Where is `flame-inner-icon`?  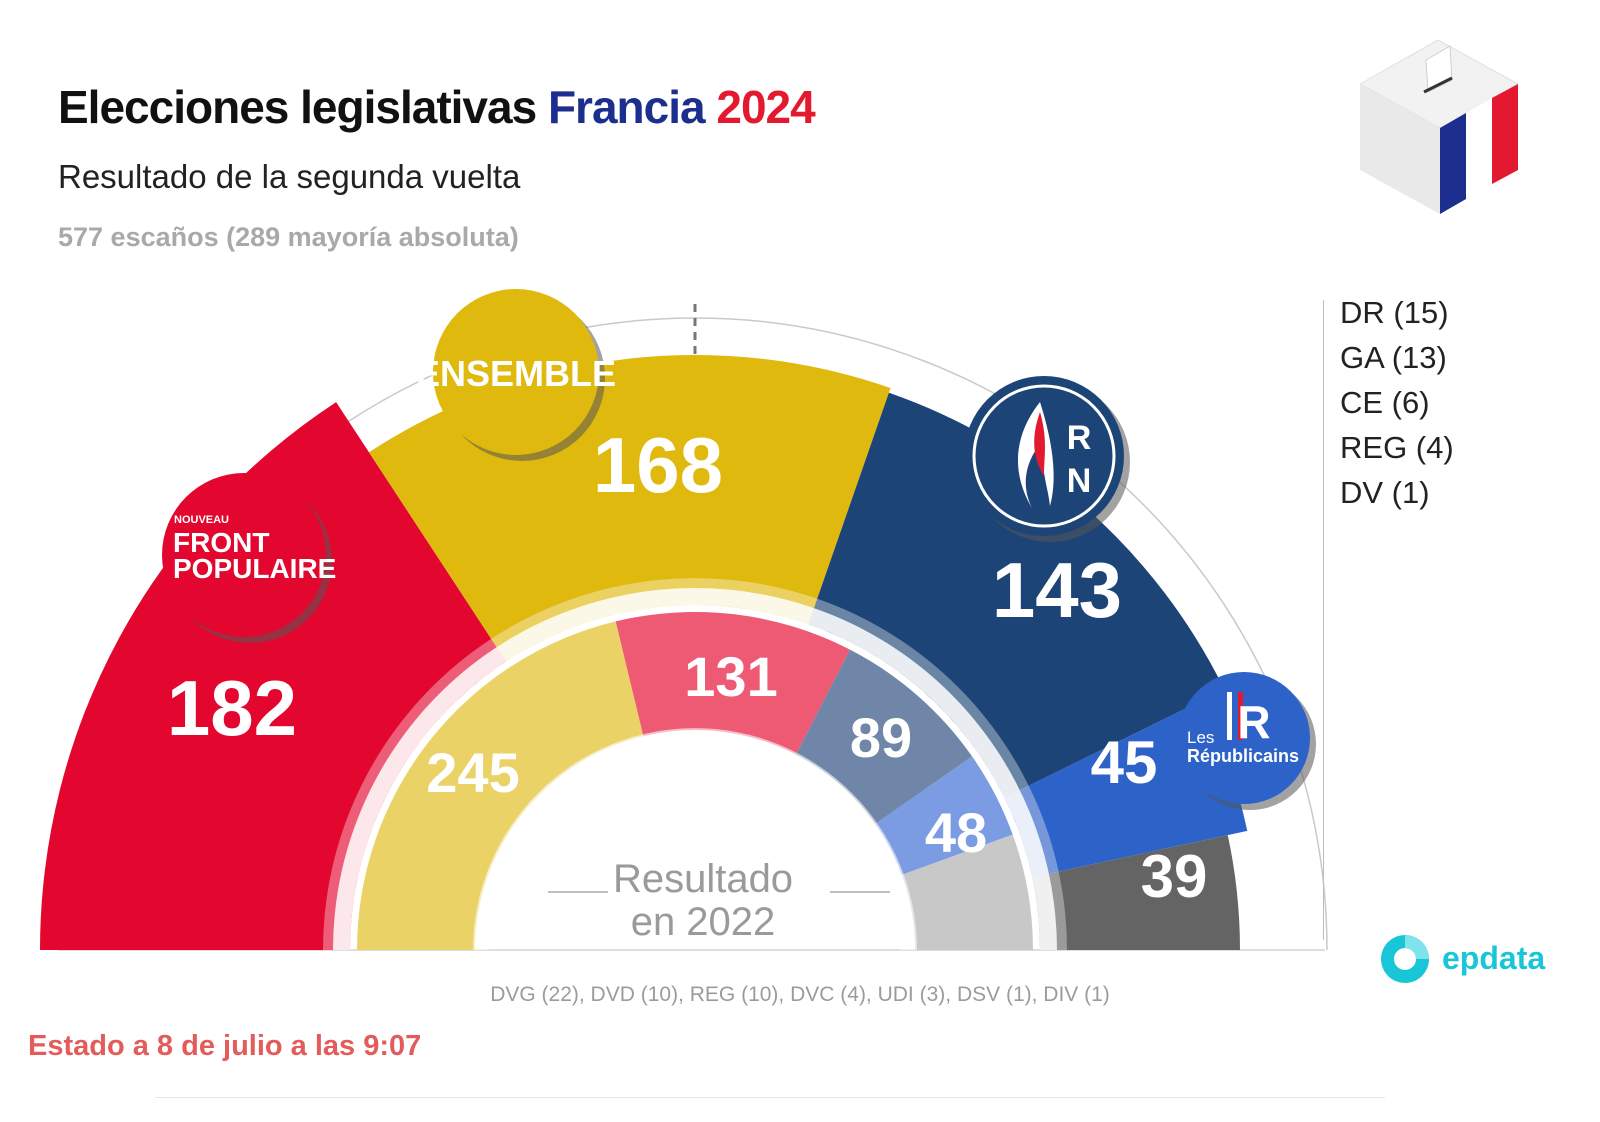 flame-inner-icon is located at coordinates (1039, 444).